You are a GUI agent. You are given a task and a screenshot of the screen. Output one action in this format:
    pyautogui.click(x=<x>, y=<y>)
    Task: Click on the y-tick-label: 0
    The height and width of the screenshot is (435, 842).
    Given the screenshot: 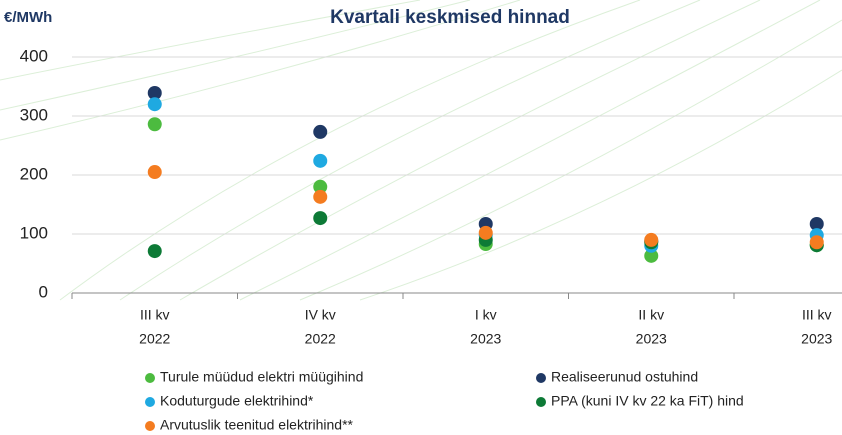 What is the action you would take?
    pyautogui.click(x=43, y=291)
    